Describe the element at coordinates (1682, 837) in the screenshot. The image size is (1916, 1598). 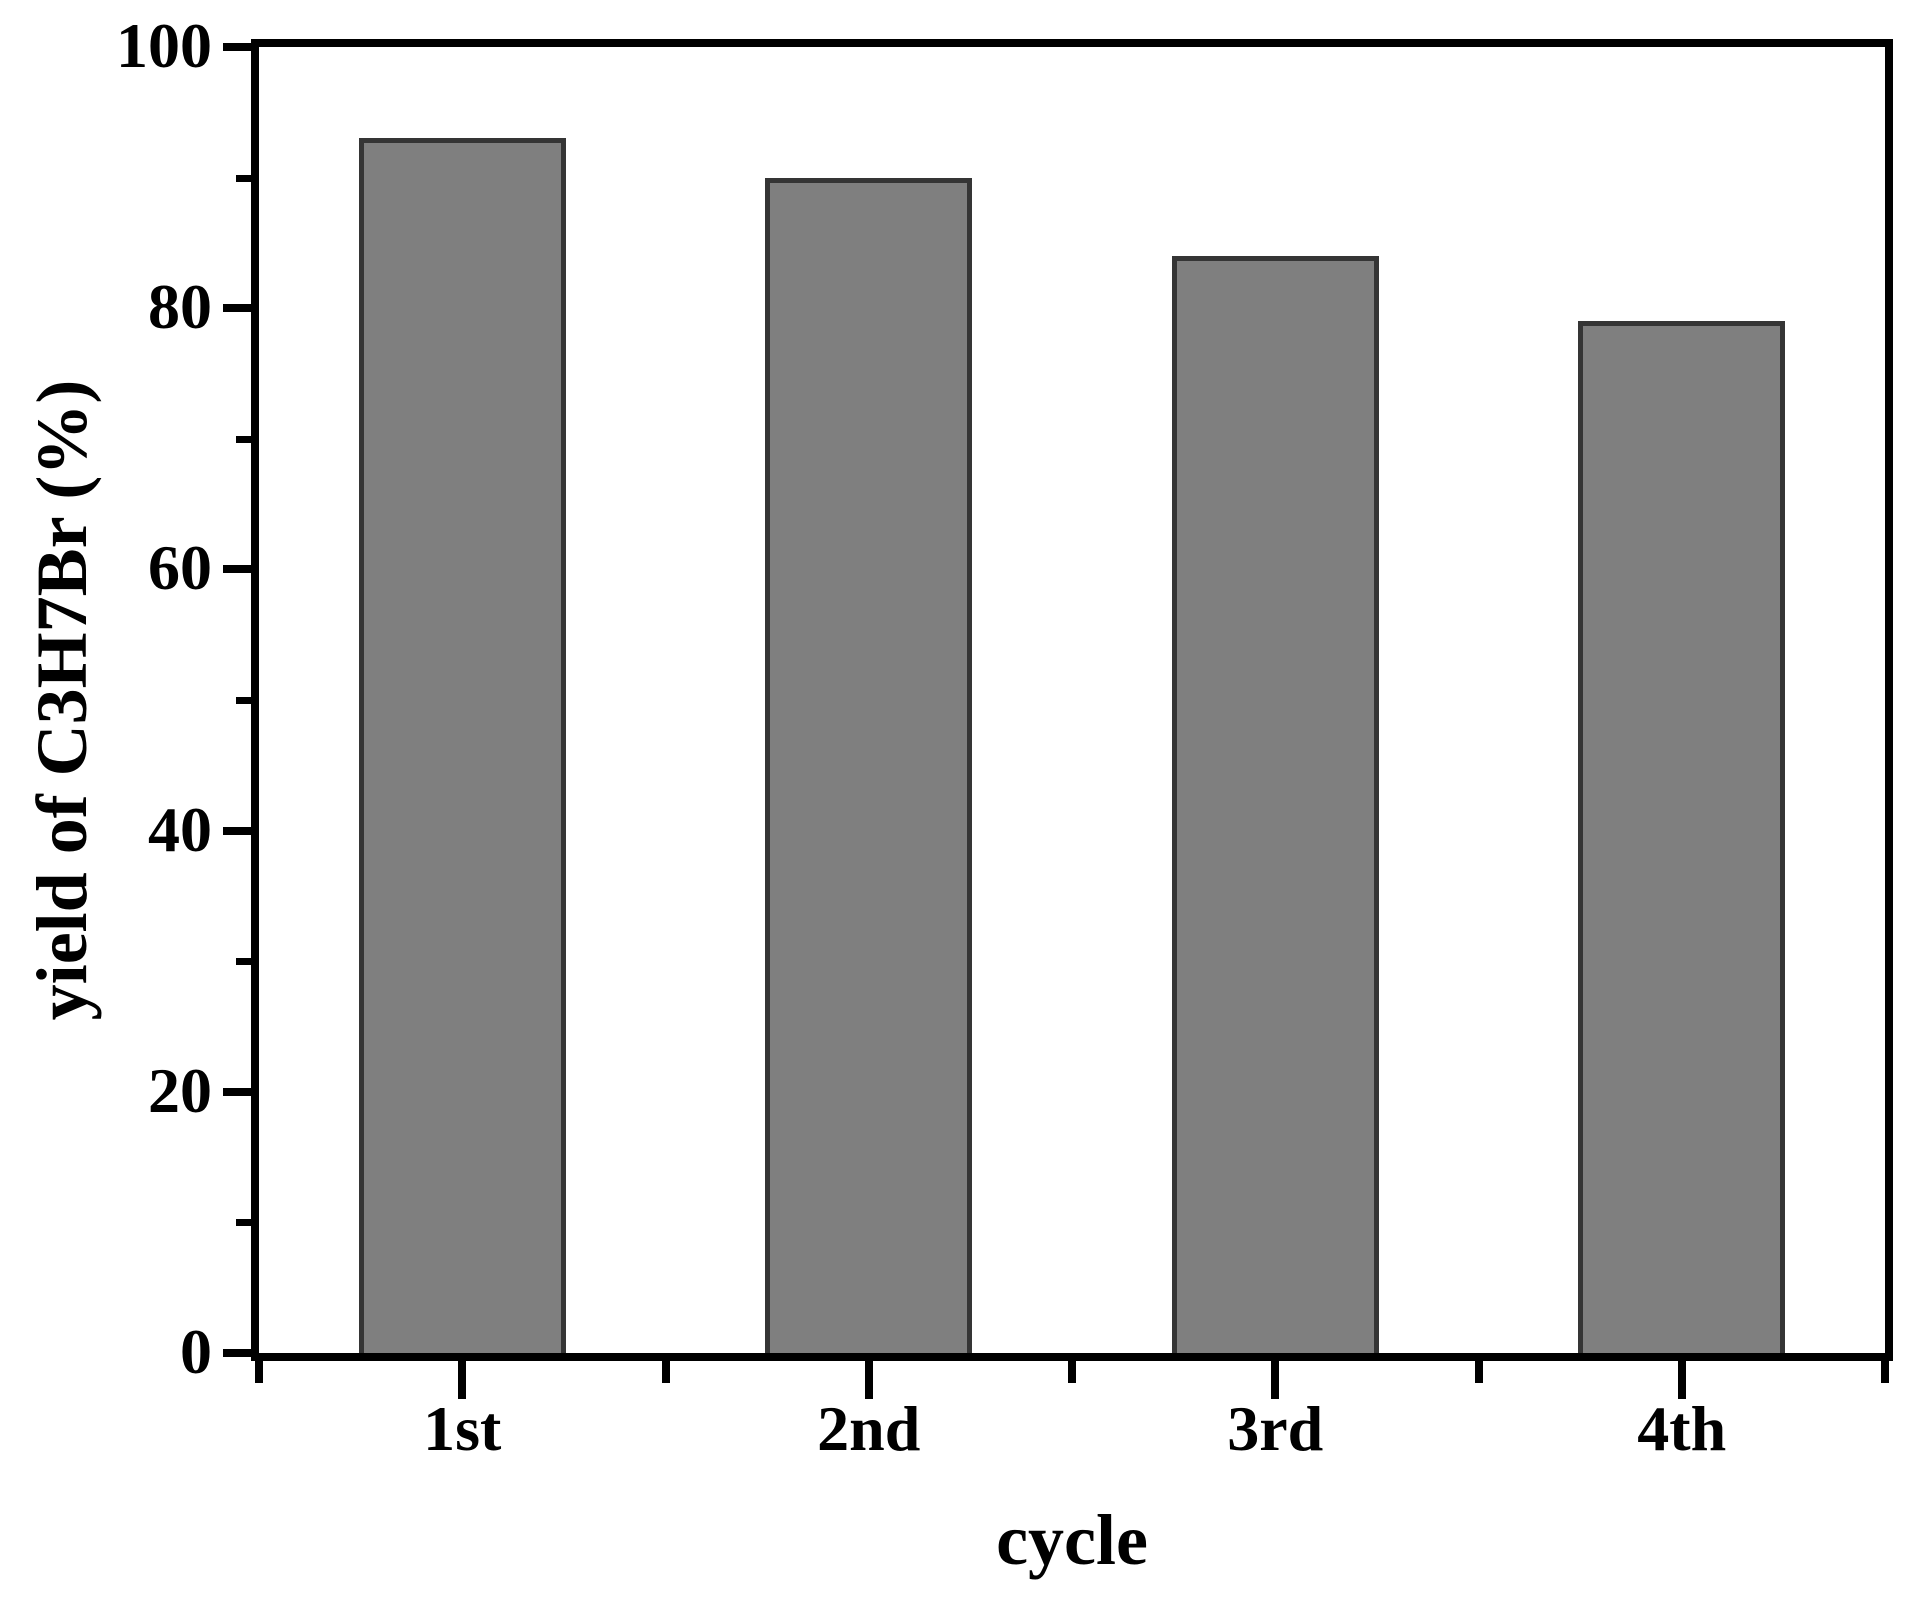
I see `bar-4th` at that location.